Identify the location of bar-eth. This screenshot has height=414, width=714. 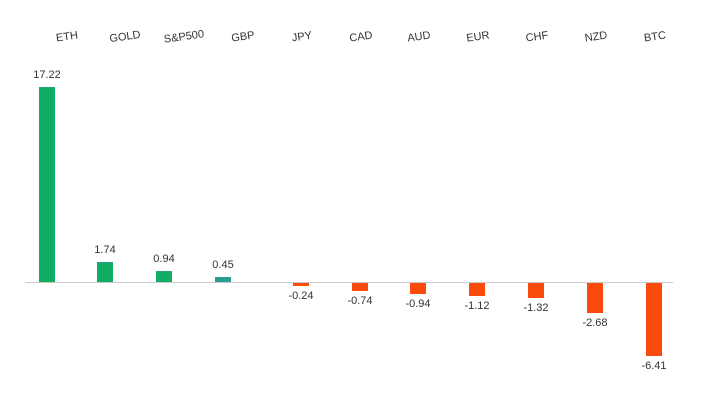
(47, 184).